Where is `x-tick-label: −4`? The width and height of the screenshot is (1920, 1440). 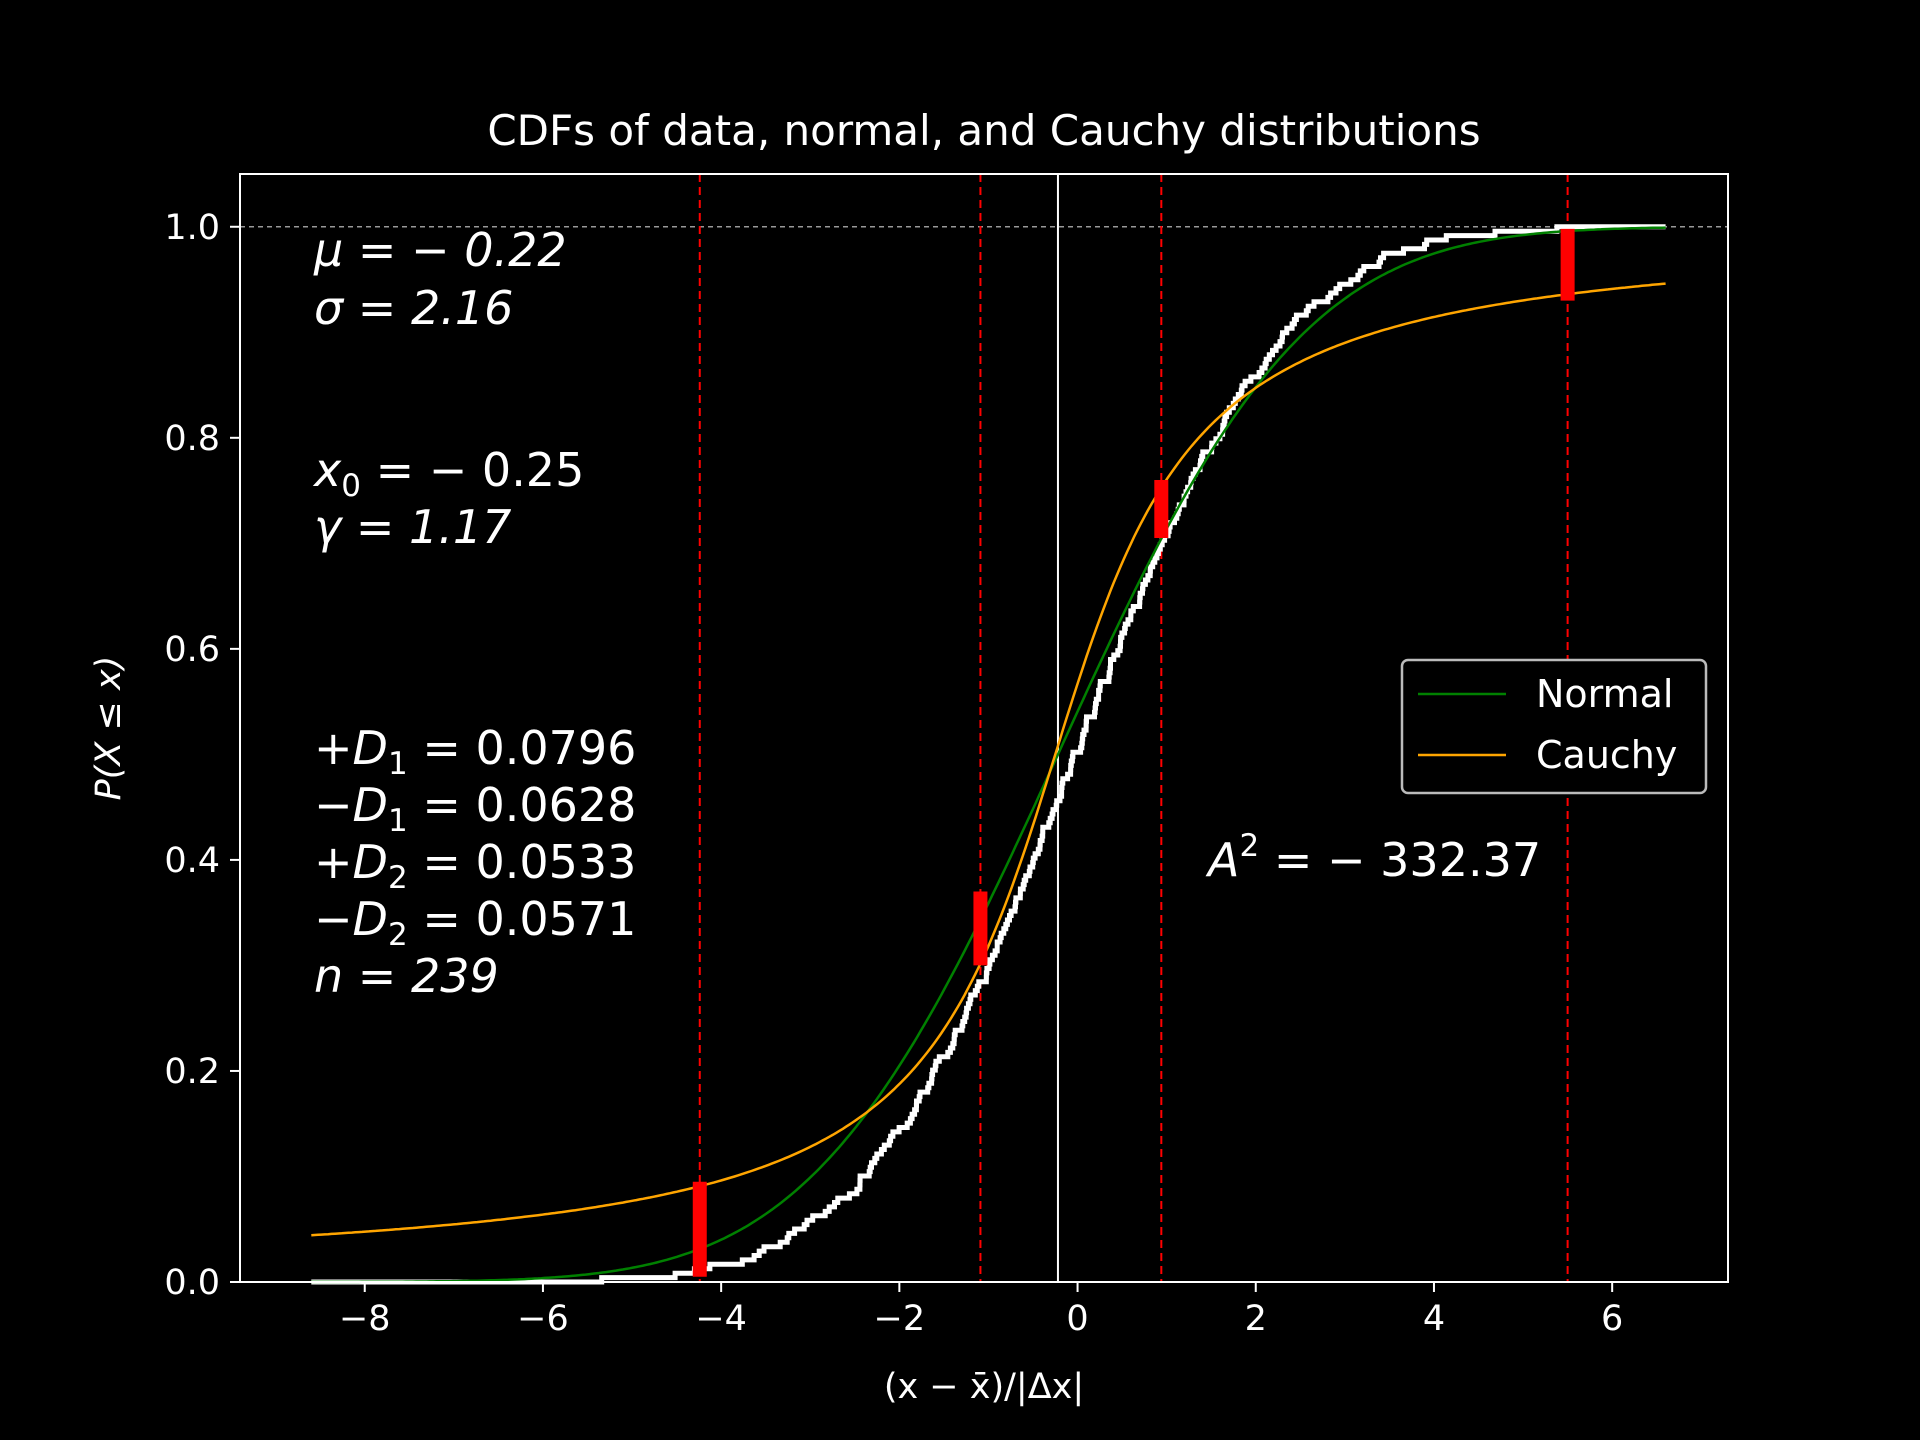
x-tick-label: −4 is located at coordinates (721, 1319).